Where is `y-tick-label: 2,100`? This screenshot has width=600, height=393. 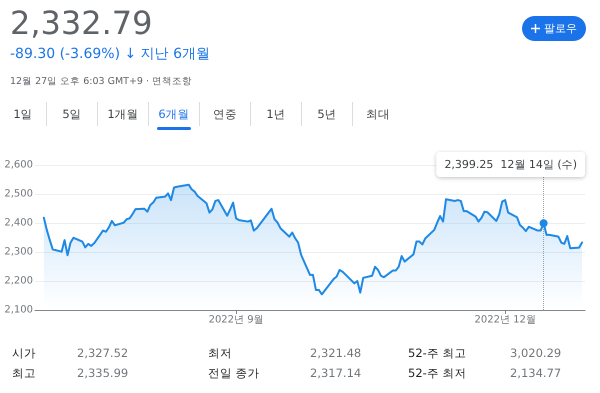
y-tick-label: 2,100 is located at coordinates (18, 310).